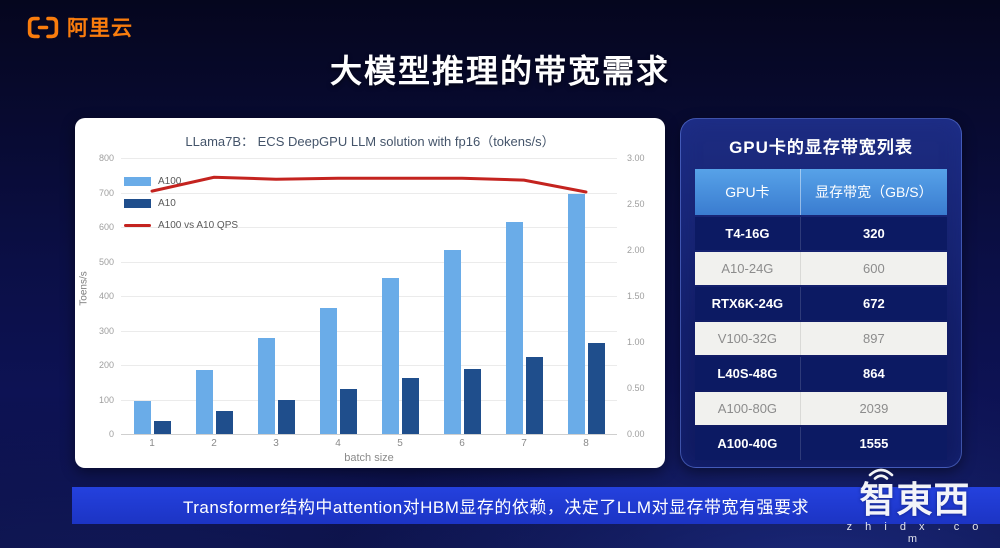 The height and width of the screenshot is (548, 1000). I want to click on gpu-card-cell: A10-24G, so click(748, 268).